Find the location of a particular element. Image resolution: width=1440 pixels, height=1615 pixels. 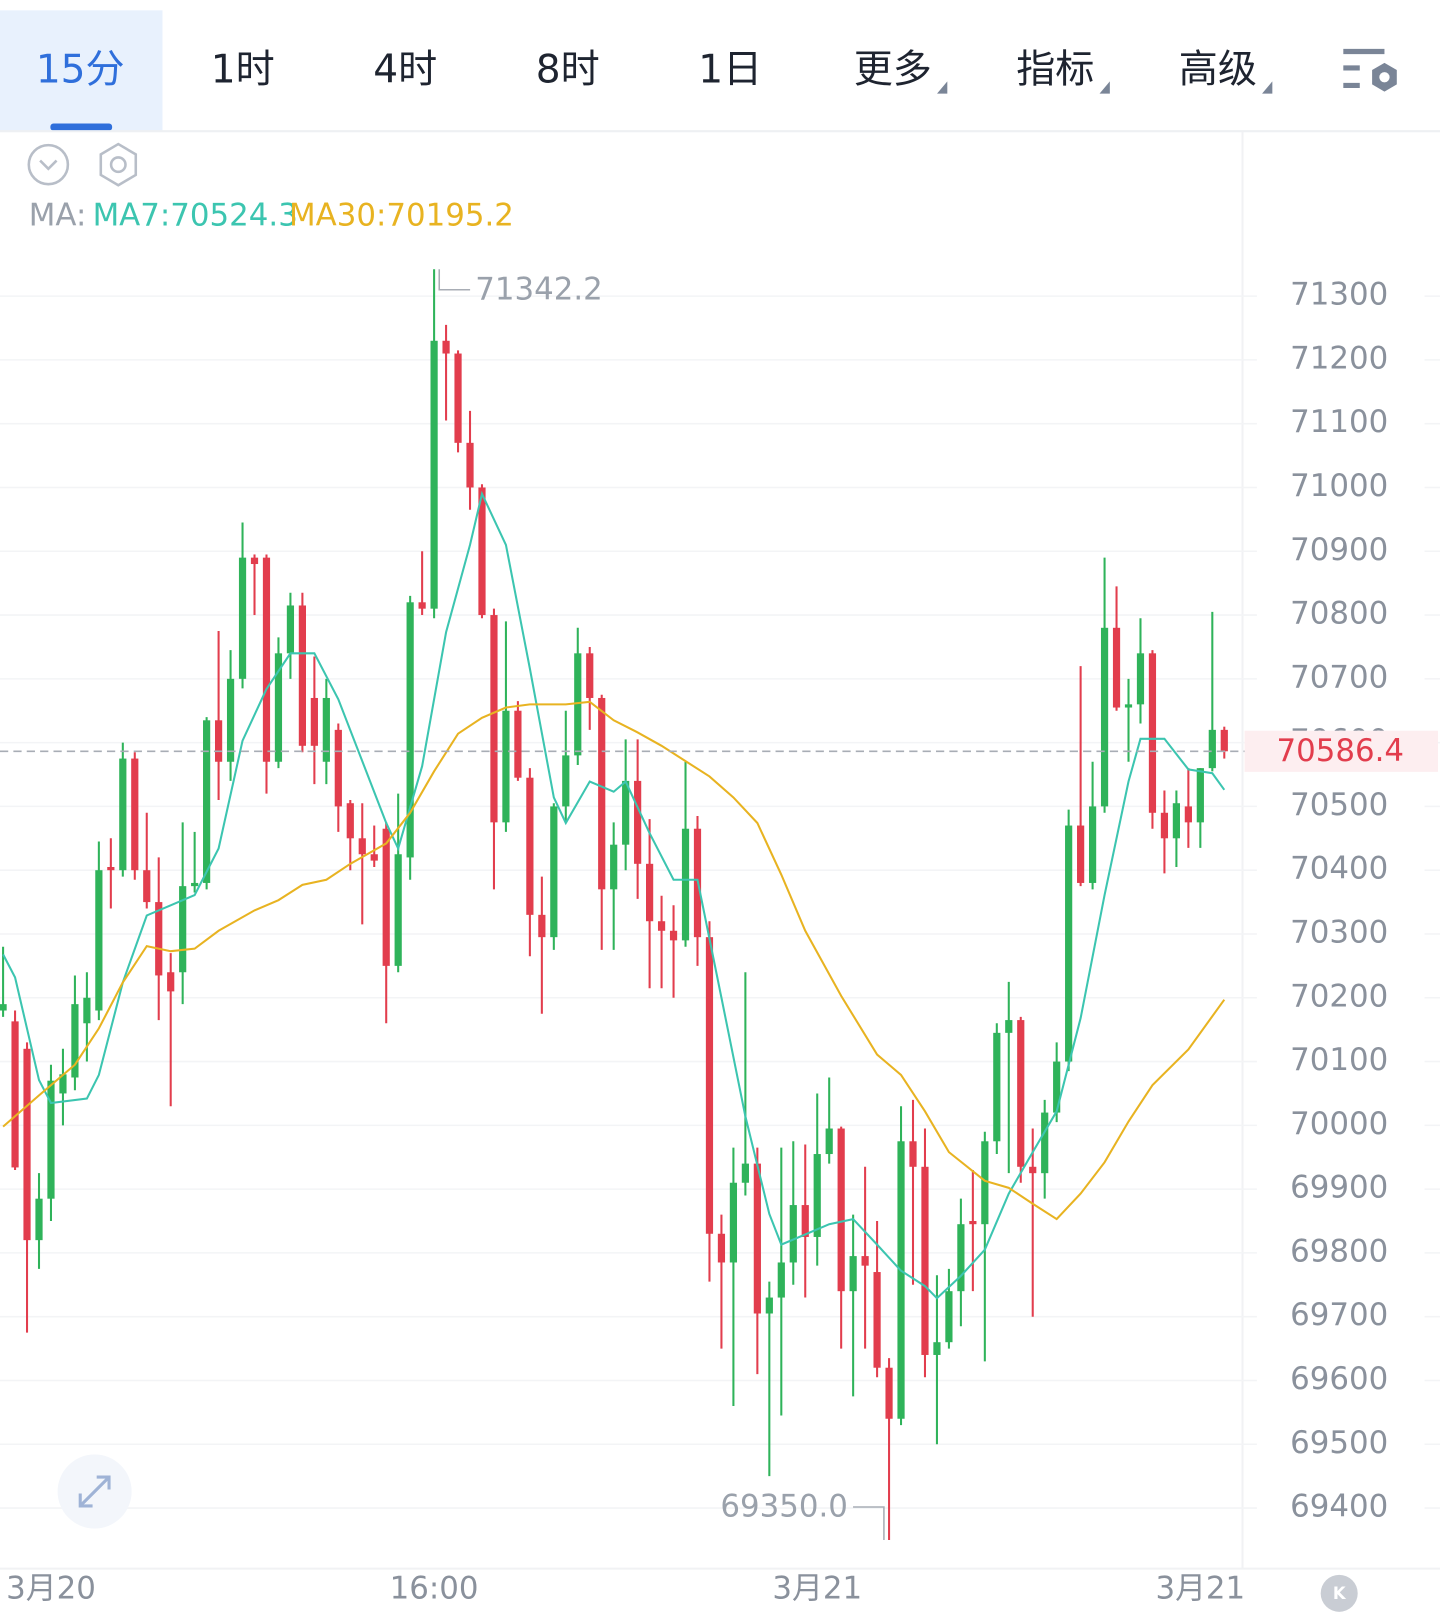

ma-legend: MA30:70195.2 is located at coordinates (401, 216).